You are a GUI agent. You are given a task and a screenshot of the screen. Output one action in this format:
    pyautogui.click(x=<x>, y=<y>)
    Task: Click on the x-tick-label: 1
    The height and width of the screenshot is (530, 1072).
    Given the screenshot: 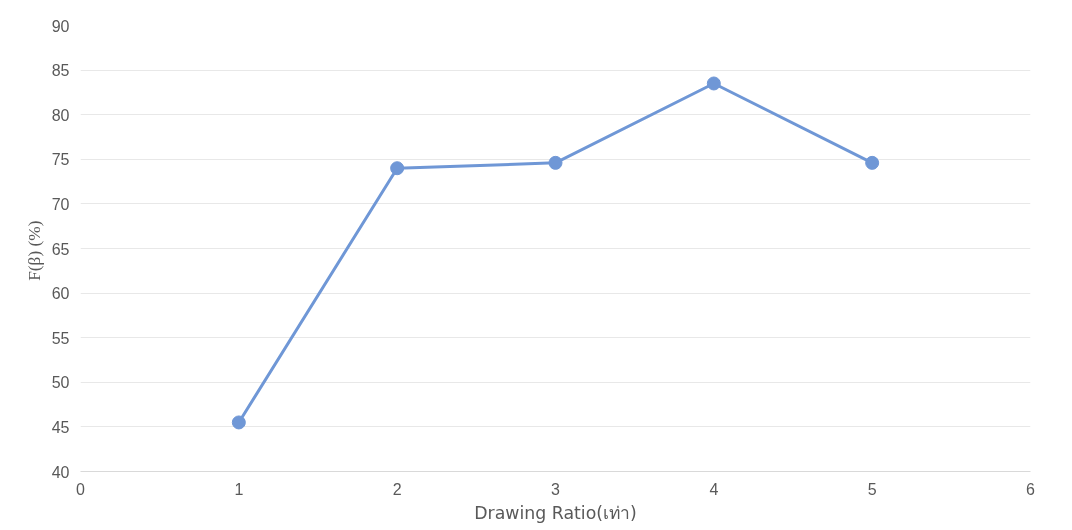 What is the action you would take?
    pyautogui.click(x=239, y=489)
    